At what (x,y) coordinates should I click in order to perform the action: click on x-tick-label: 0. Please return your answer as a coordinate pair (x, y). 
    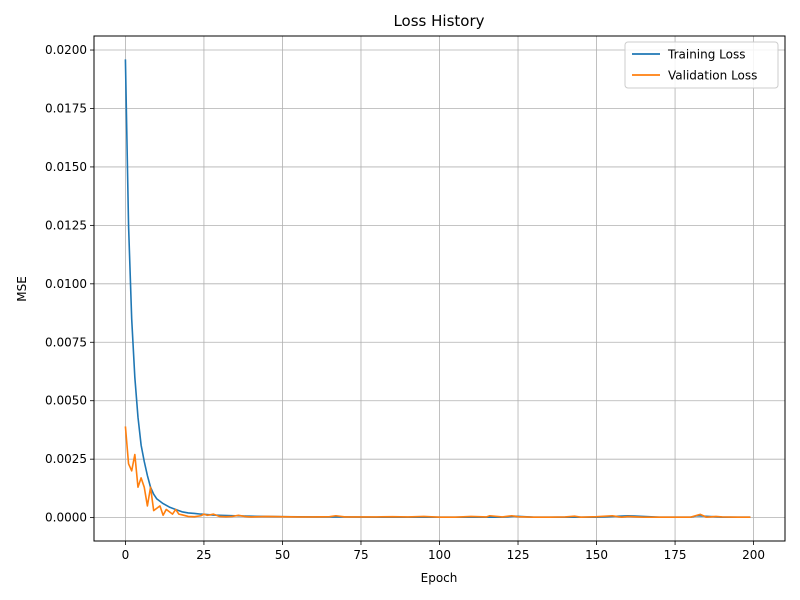
    Looking at the image, I should click on (126, 555).